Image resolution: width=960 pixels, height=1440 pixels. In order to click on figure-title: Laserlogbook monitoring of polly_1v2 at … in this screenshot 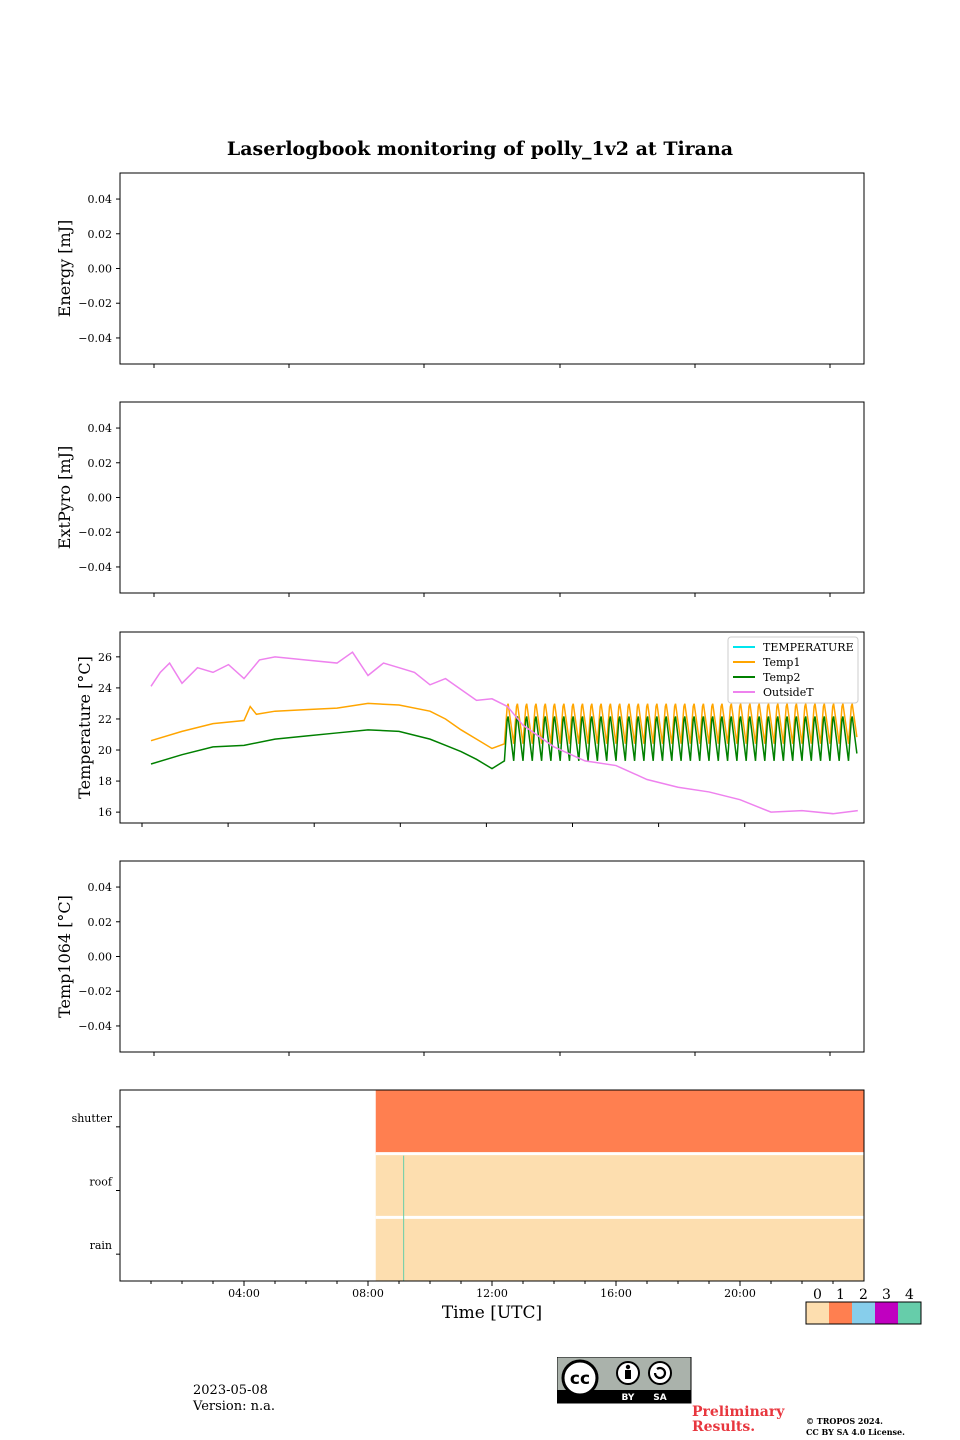, I will do `click(480, 149)`.